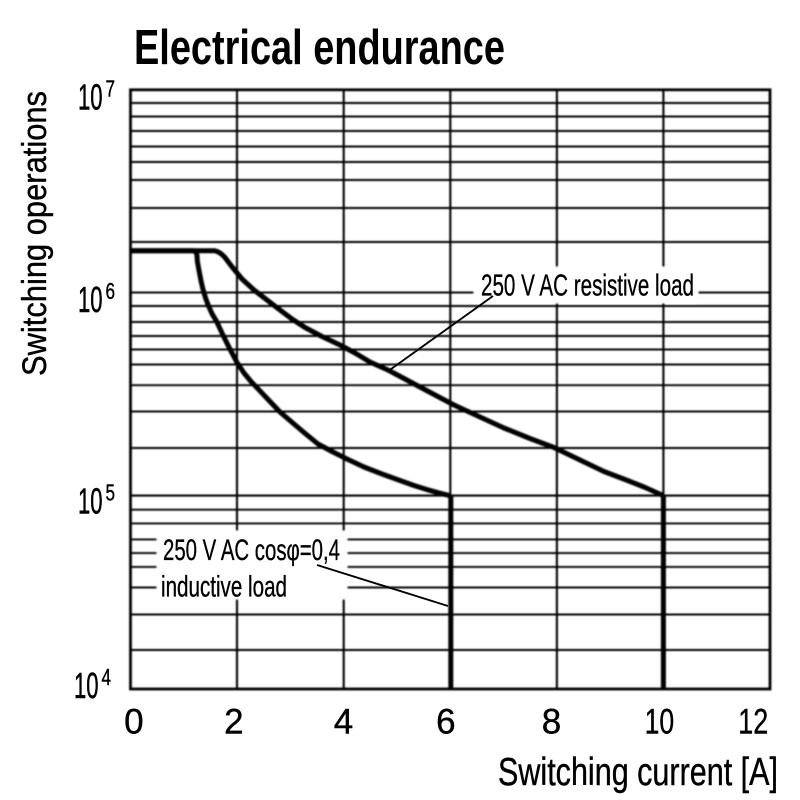 The image size is (800, 800). I want to click on svg-text: Switching operations, so click(35, 233).